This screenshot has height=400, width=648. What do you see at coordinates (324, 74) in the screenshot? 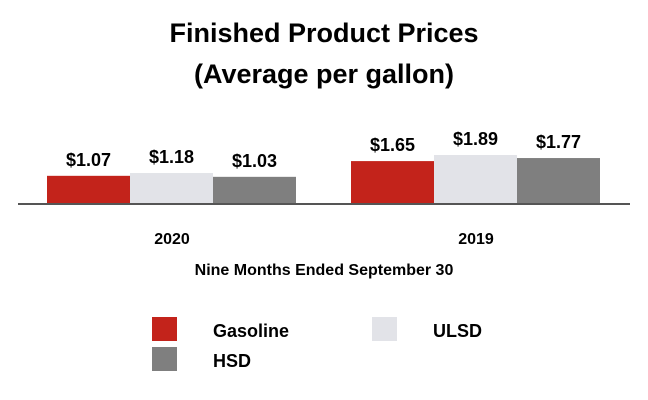
I see `chart-subtitle: (Average per gallon)` at bounding box center [324, 74].